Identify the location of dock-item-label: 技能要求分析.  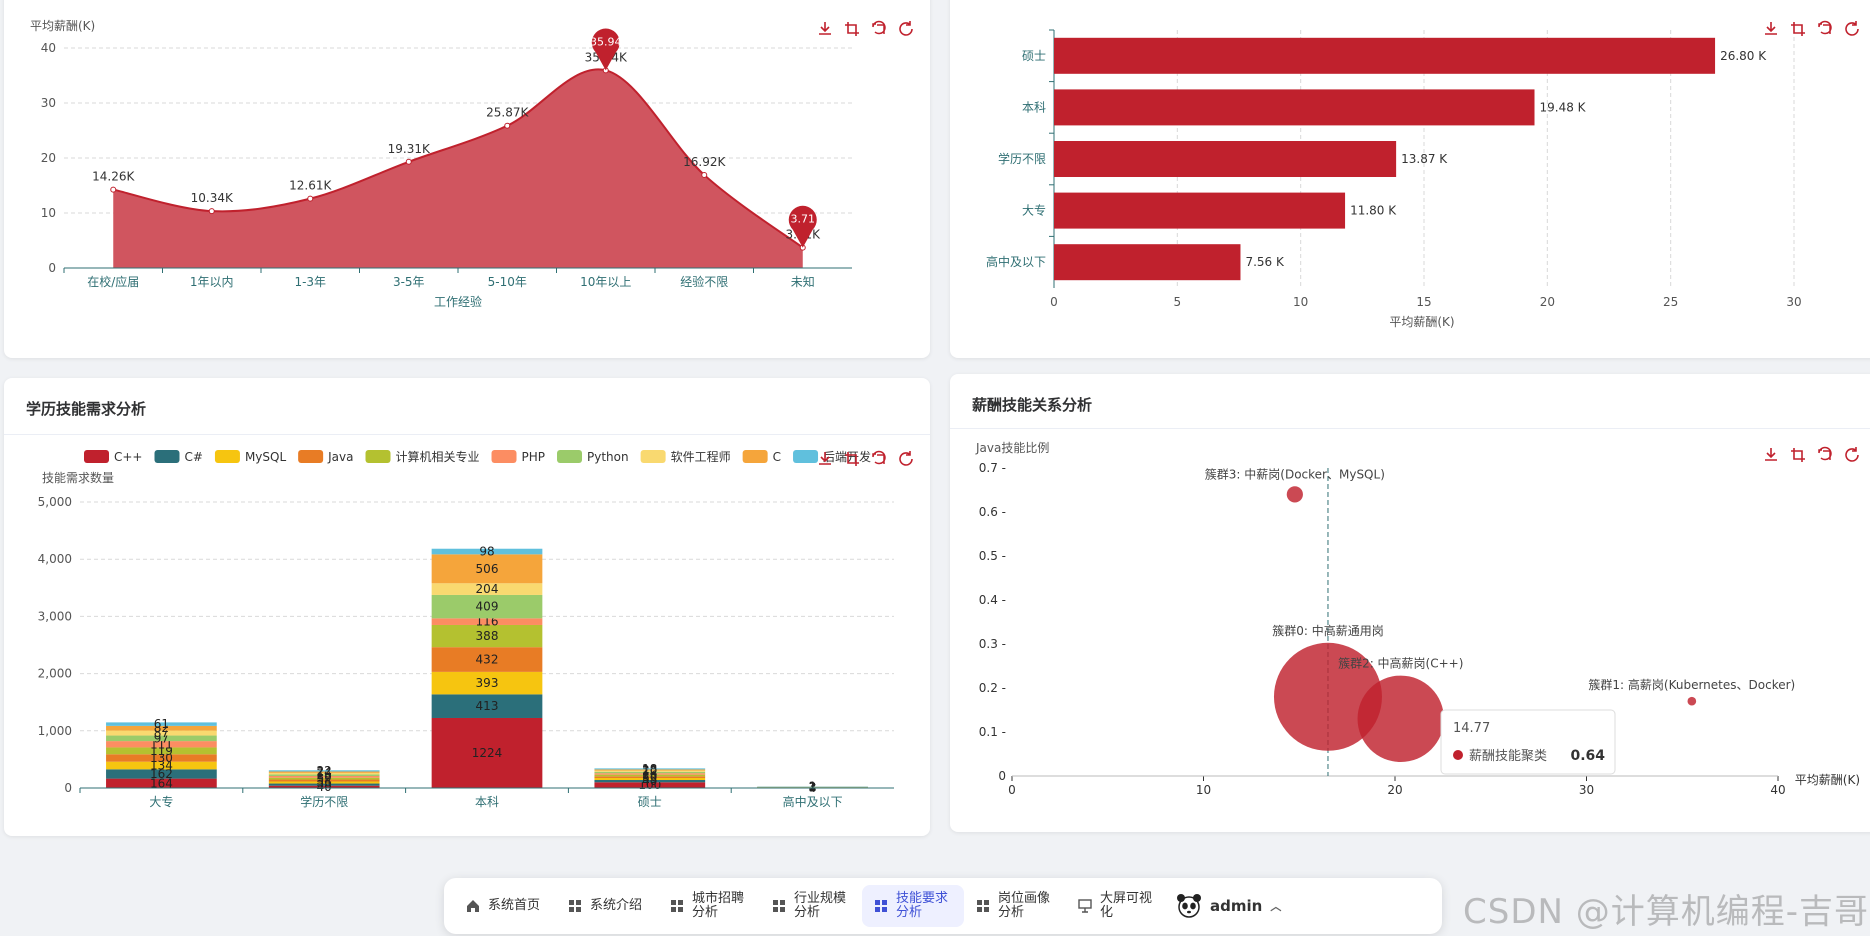
(922, 905).